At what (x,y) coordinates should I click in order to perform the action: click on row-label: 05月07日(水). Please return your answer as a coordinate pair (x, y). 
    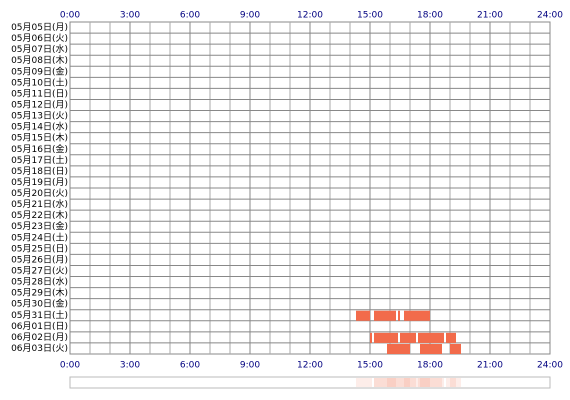
    Looking at the image, I should click on (39, 49).